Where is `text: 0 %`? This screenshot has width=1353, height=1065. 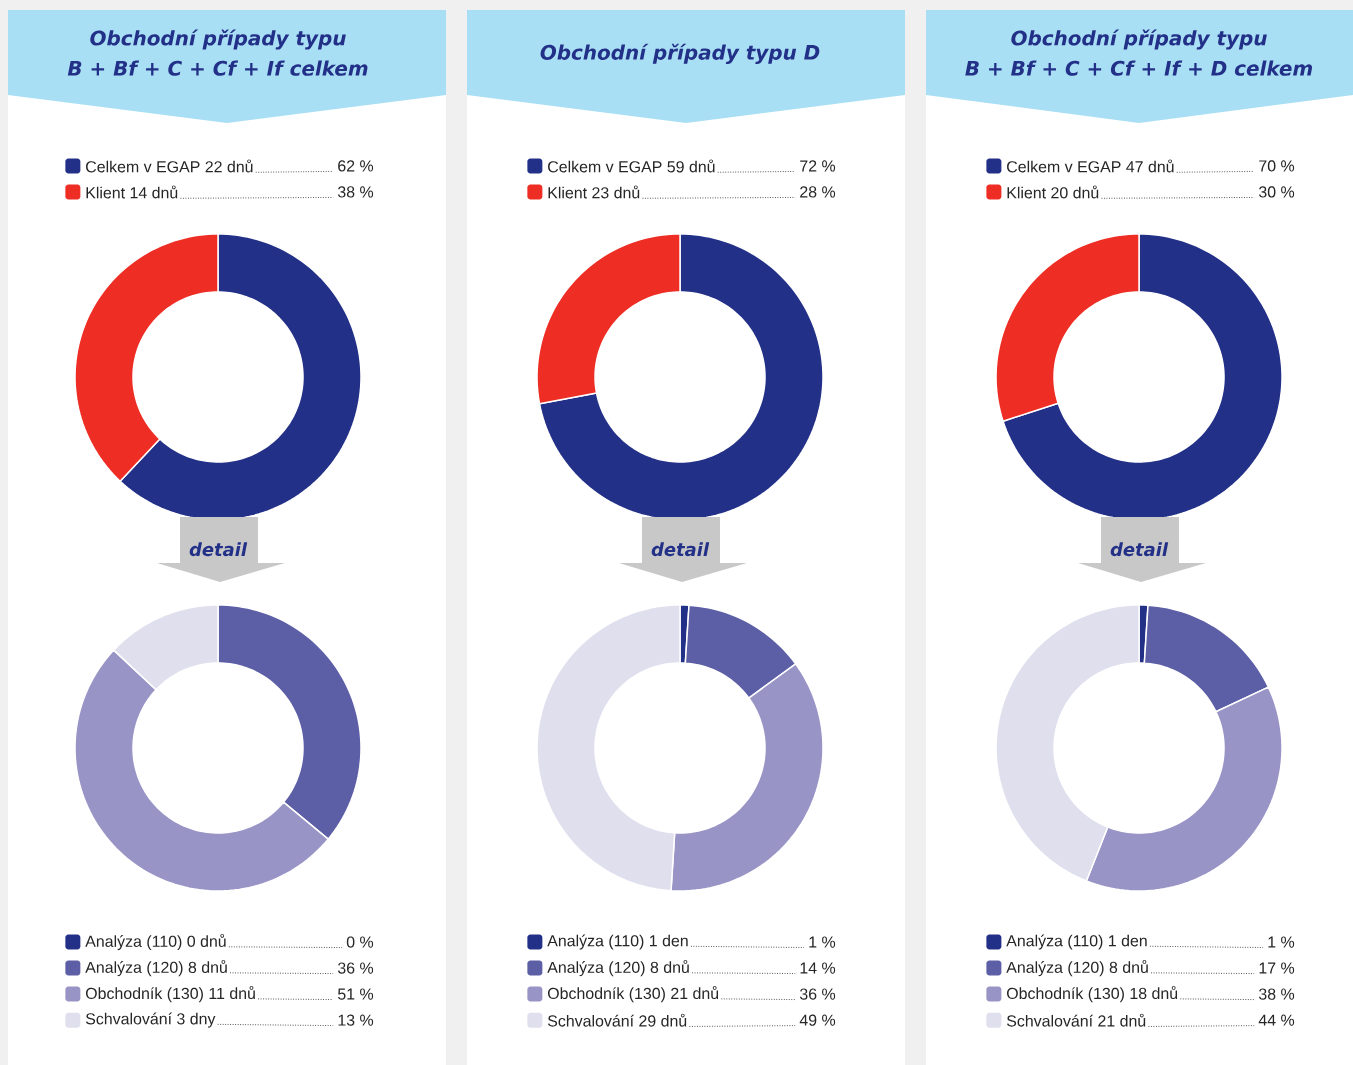
text: 0 % is located at coordinates (360, 942).